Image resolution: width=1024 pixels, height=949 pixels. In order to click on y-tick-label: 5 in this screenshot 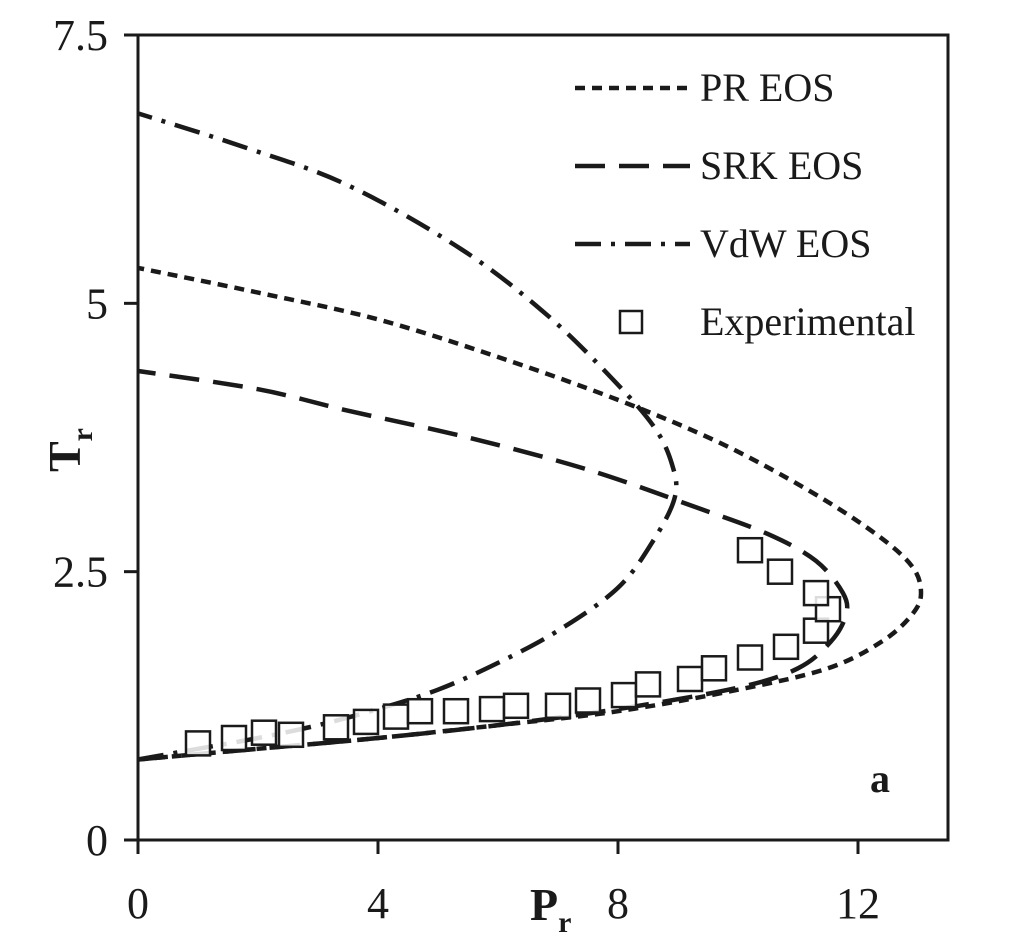, I will do `click(97, 303)`.